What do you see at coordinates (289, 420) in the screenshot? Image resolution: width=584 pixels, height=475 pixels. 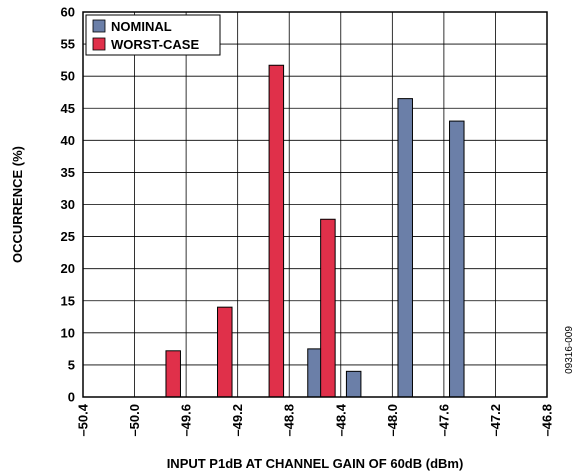 I see `x-tick-label: –48.8` at bounding box center [289, 420].